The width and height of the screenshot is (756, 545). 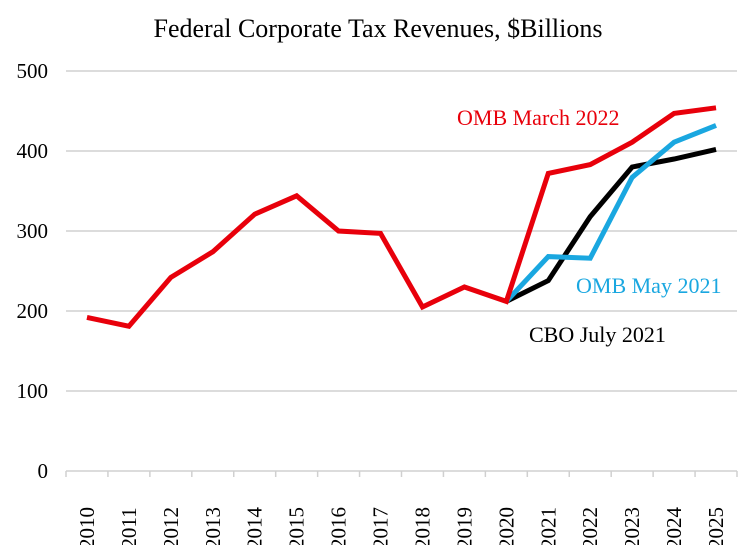 What do you see at coordinates (33, 311) in the screenshot?
I see `y-tick-label: 200` at bounding box center [33, 311].